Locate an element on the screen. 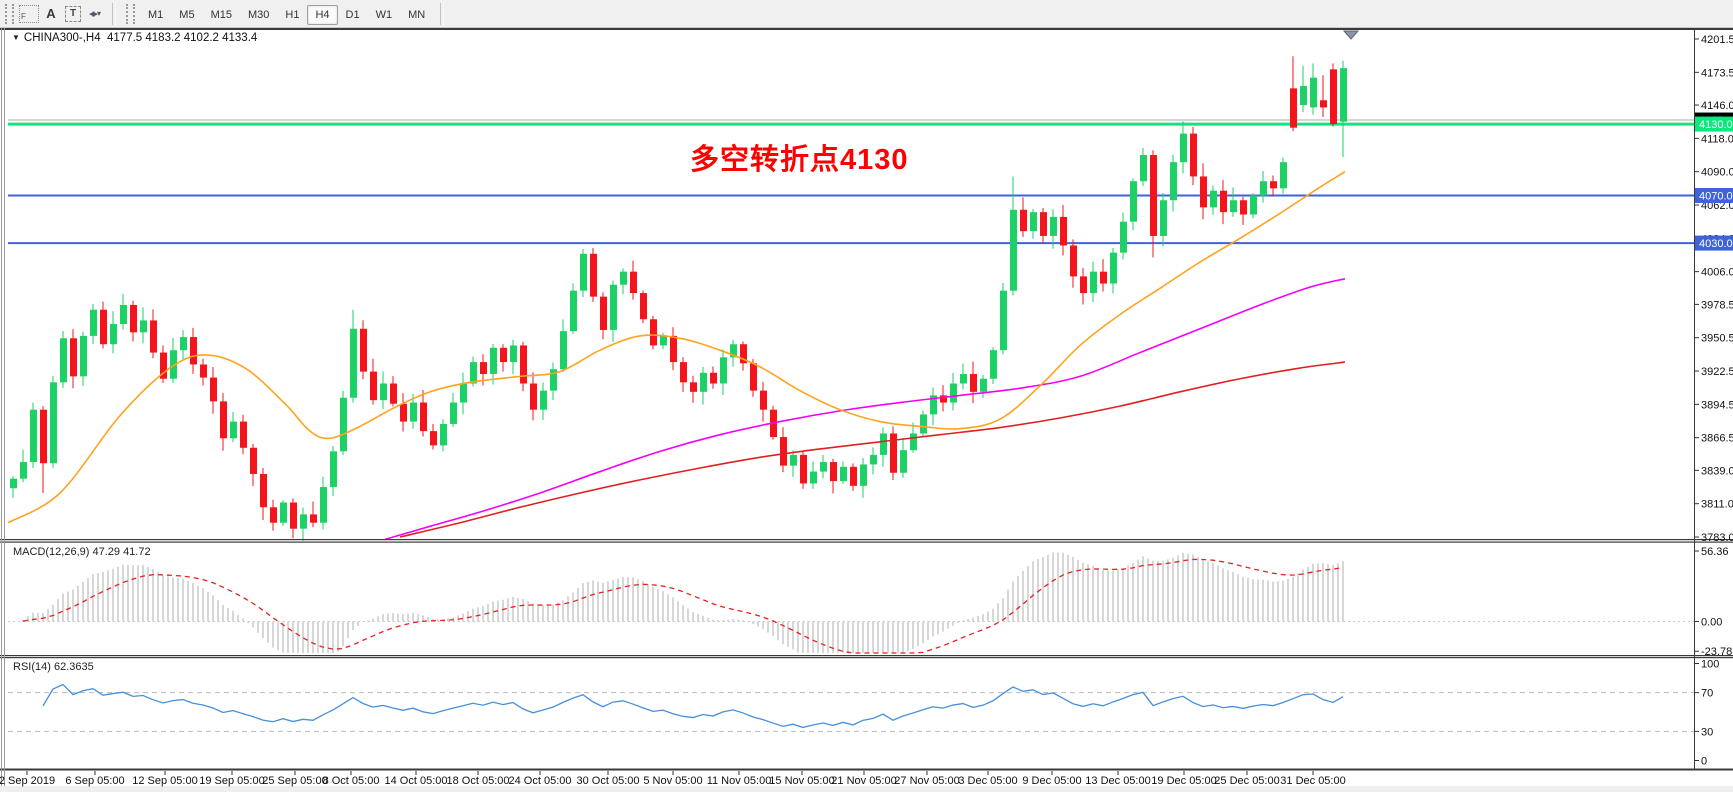 The width and height of the screenshot is (1733, 792). date-tick-label: 13 Dec 05:00 is located at coordinates (1117, 781).